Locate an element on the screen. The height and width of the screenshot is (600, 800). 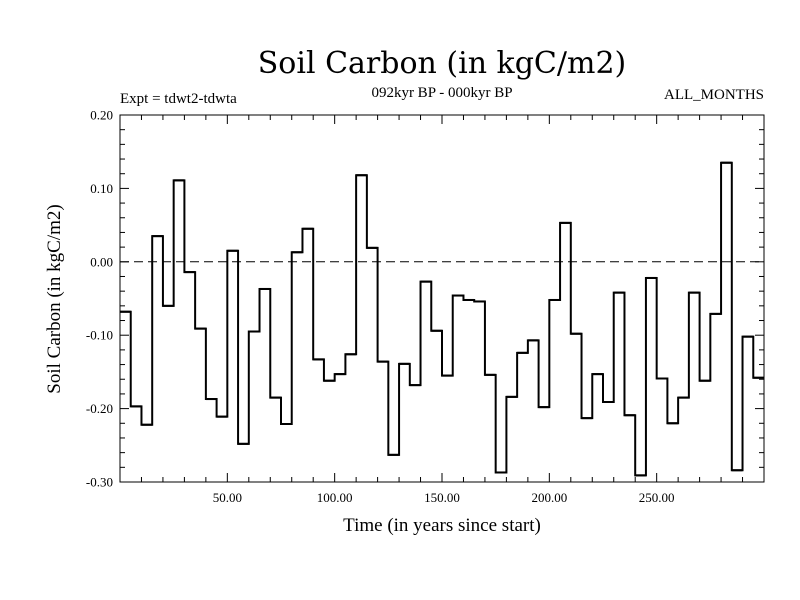
y-tick-label: 0.00 is located at coordinates (101, 261).